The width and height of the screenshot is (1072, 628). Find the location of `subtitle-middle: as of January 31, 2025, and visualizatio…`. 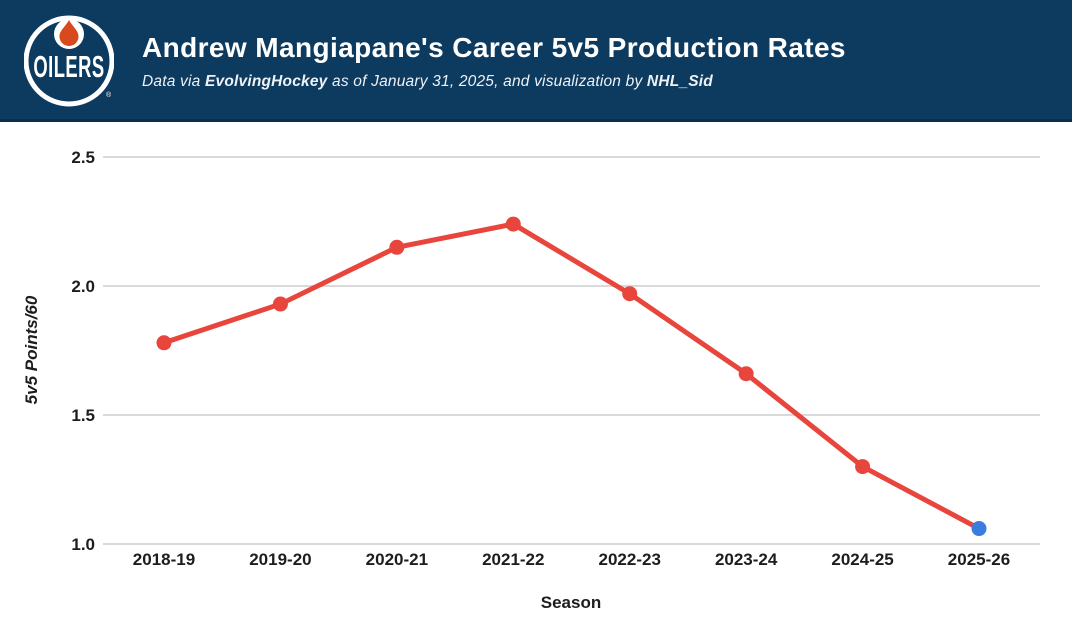

subtitle-middle: as of January 31, 2025, and visualizatio… is located at coordinates (487, 82).